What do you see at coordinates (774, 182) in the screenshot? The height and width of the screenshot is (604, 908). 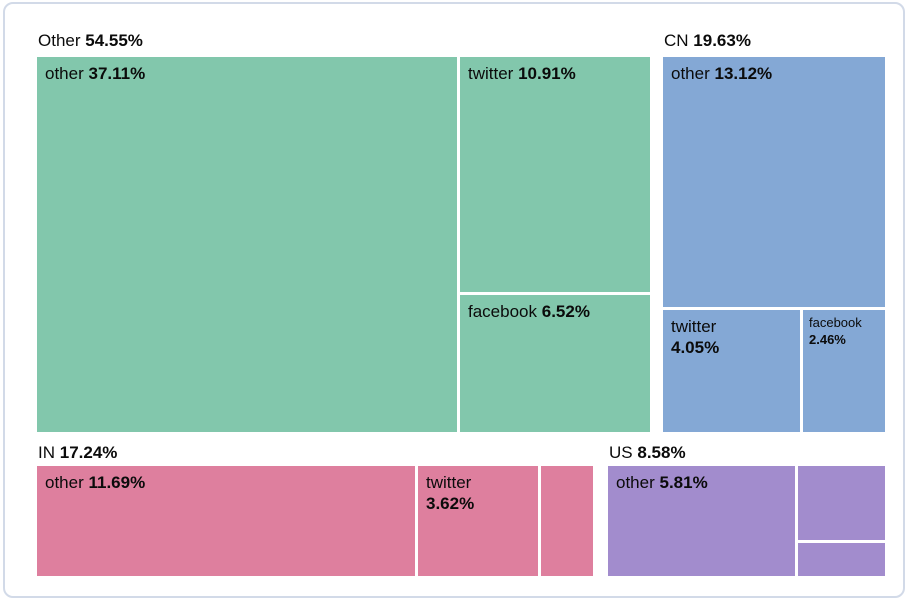 I see `cell-cn-other: other 13.12%` at bounding box center [774, 182].